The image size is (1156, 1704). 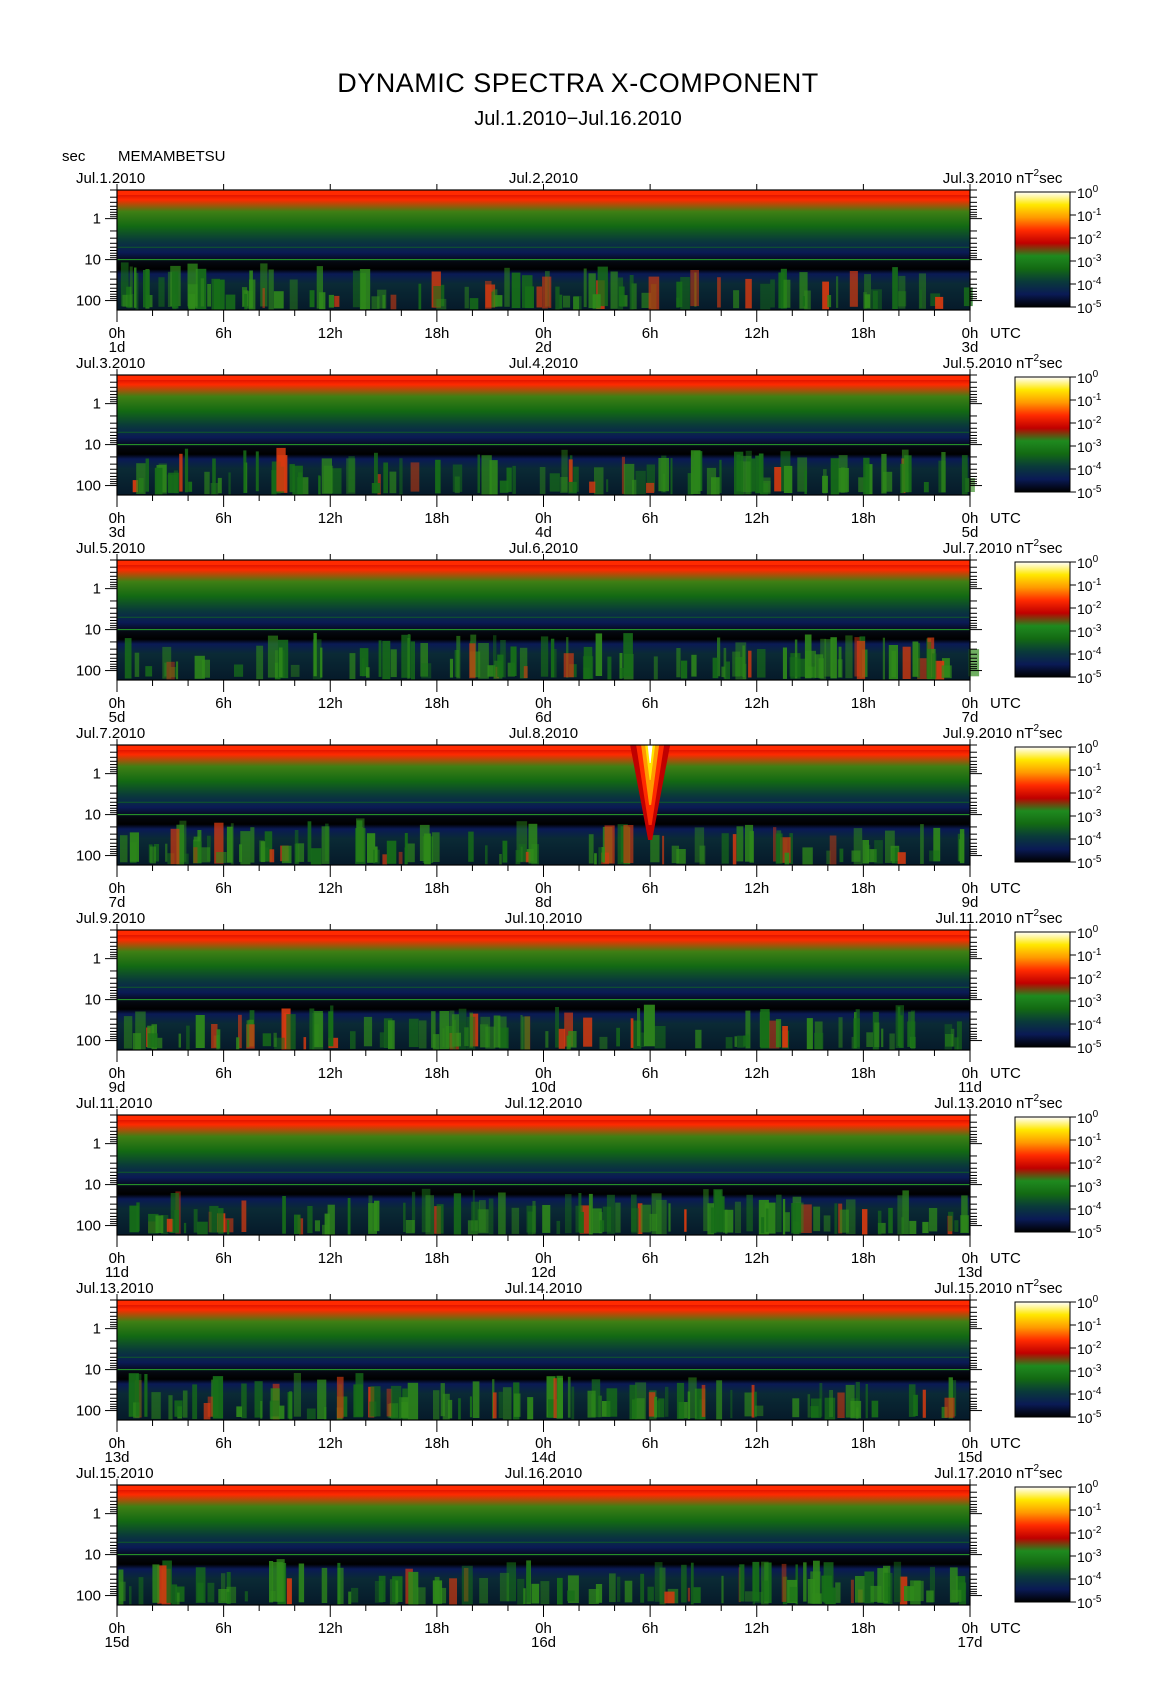 What do you see at coordinates (543, 747) in the screenshot?
I see `spectrogram-top-band` at bounding box center [543, 747].